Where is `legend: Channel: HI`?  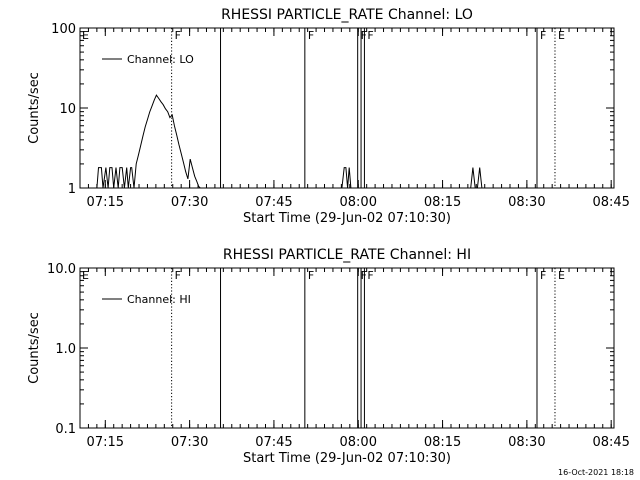 legend: Channel: HI is located at coordinates (146, 299).